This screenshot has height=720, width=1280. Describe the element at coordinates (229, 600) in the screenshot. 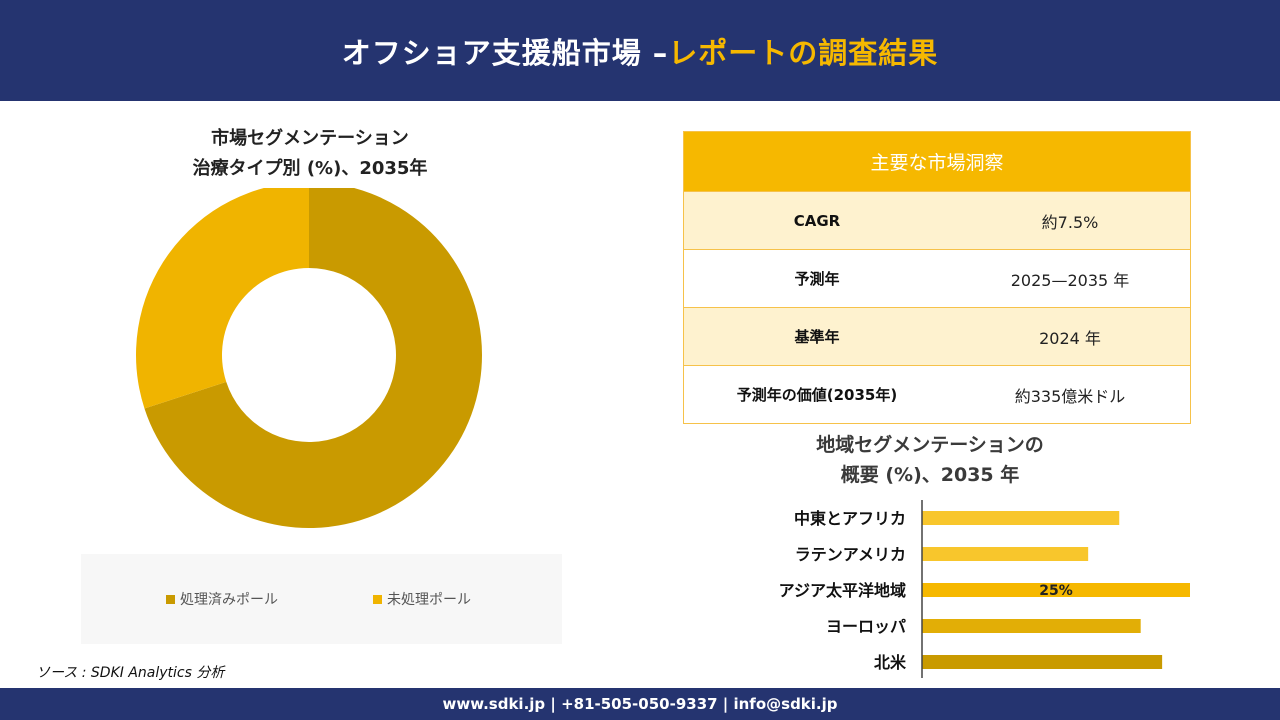

I see `legend-label-treated: 処理済みポール` at that location.